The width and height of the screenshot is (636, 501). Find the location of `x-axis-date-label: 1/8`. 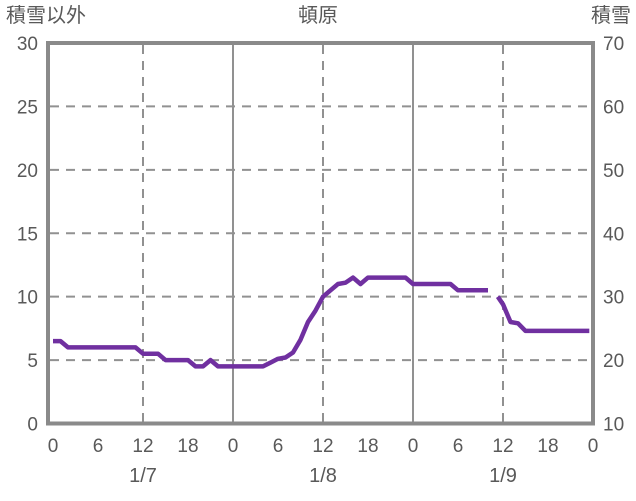

x-axis-date-label: 1/8 is located at coordinates (323, 476).